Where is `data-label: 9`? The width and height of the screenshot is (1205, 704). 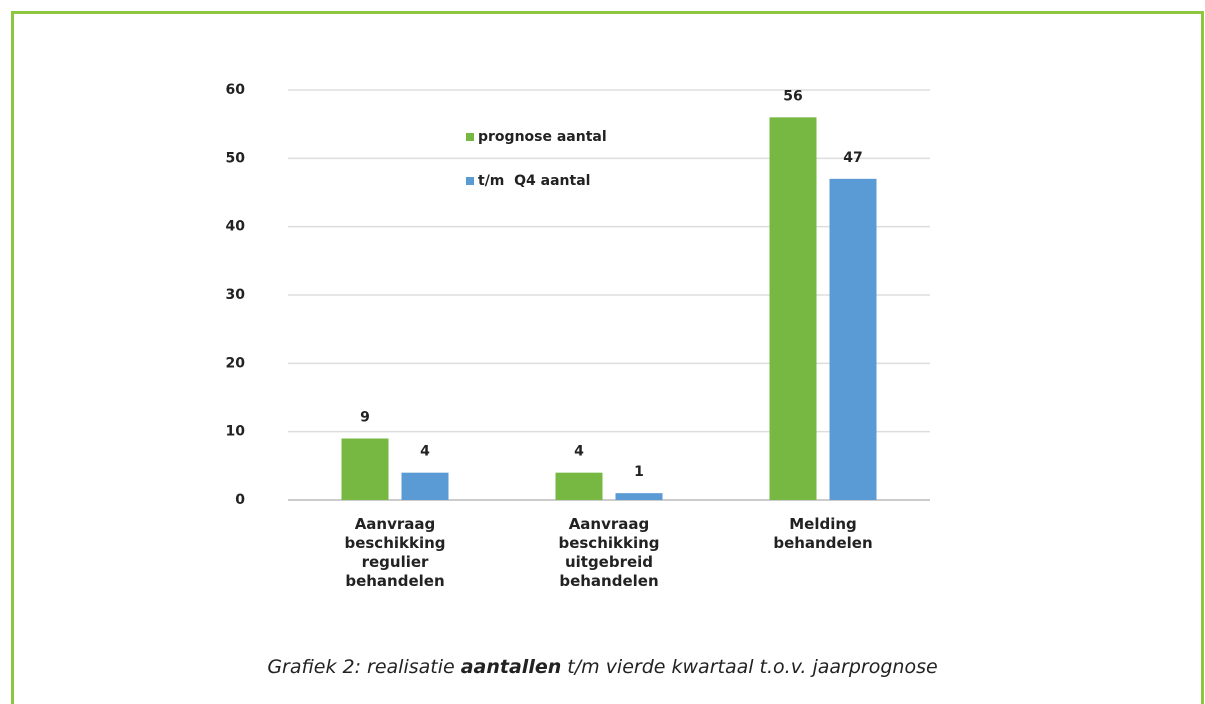
data-label: 9 is located at coordinates (365, 418).